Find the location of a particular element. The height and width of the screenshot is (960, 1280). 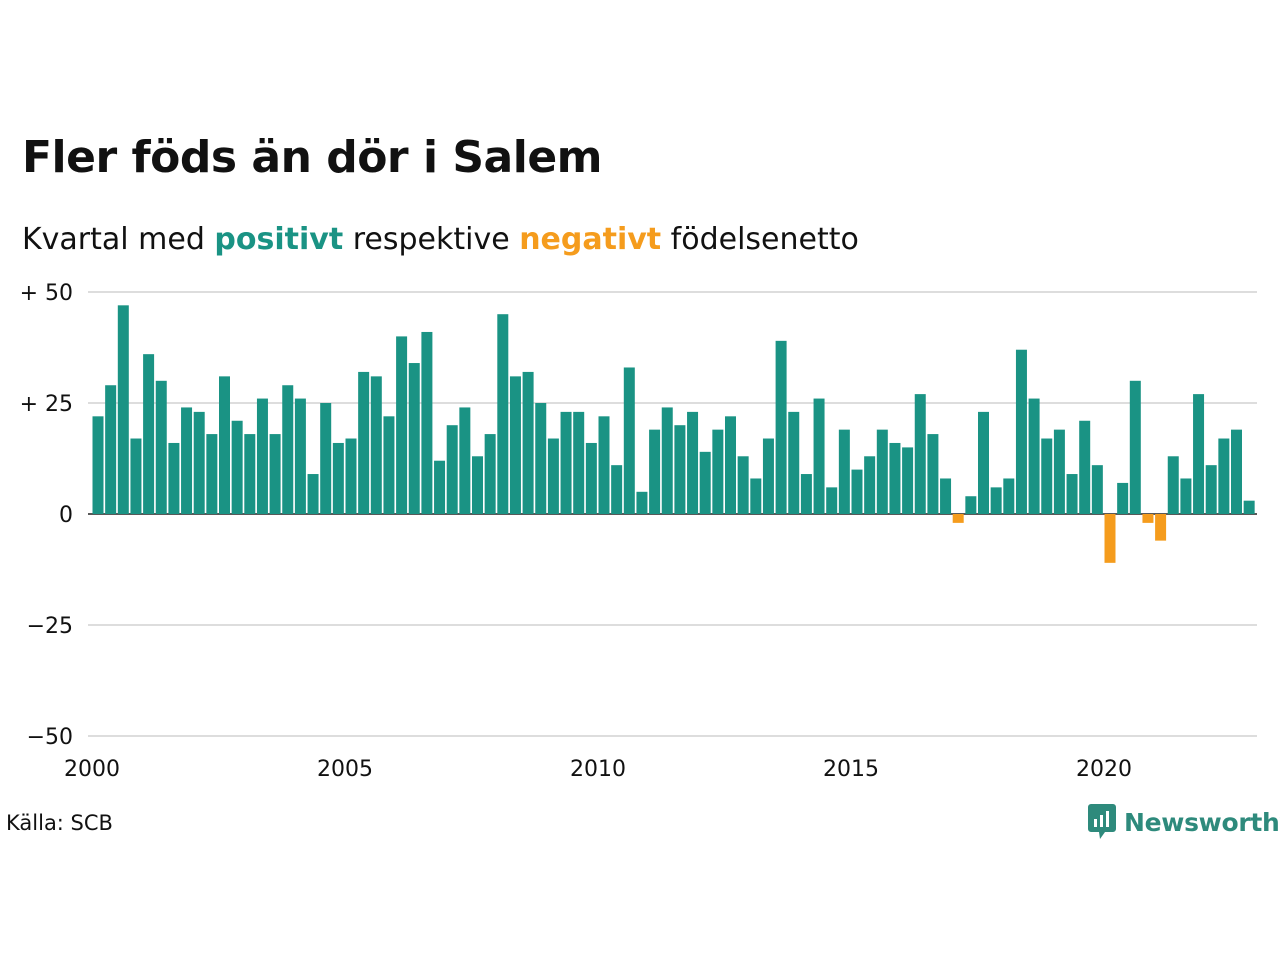

y-tick-label: −25 is located at coordinates (50, 626).